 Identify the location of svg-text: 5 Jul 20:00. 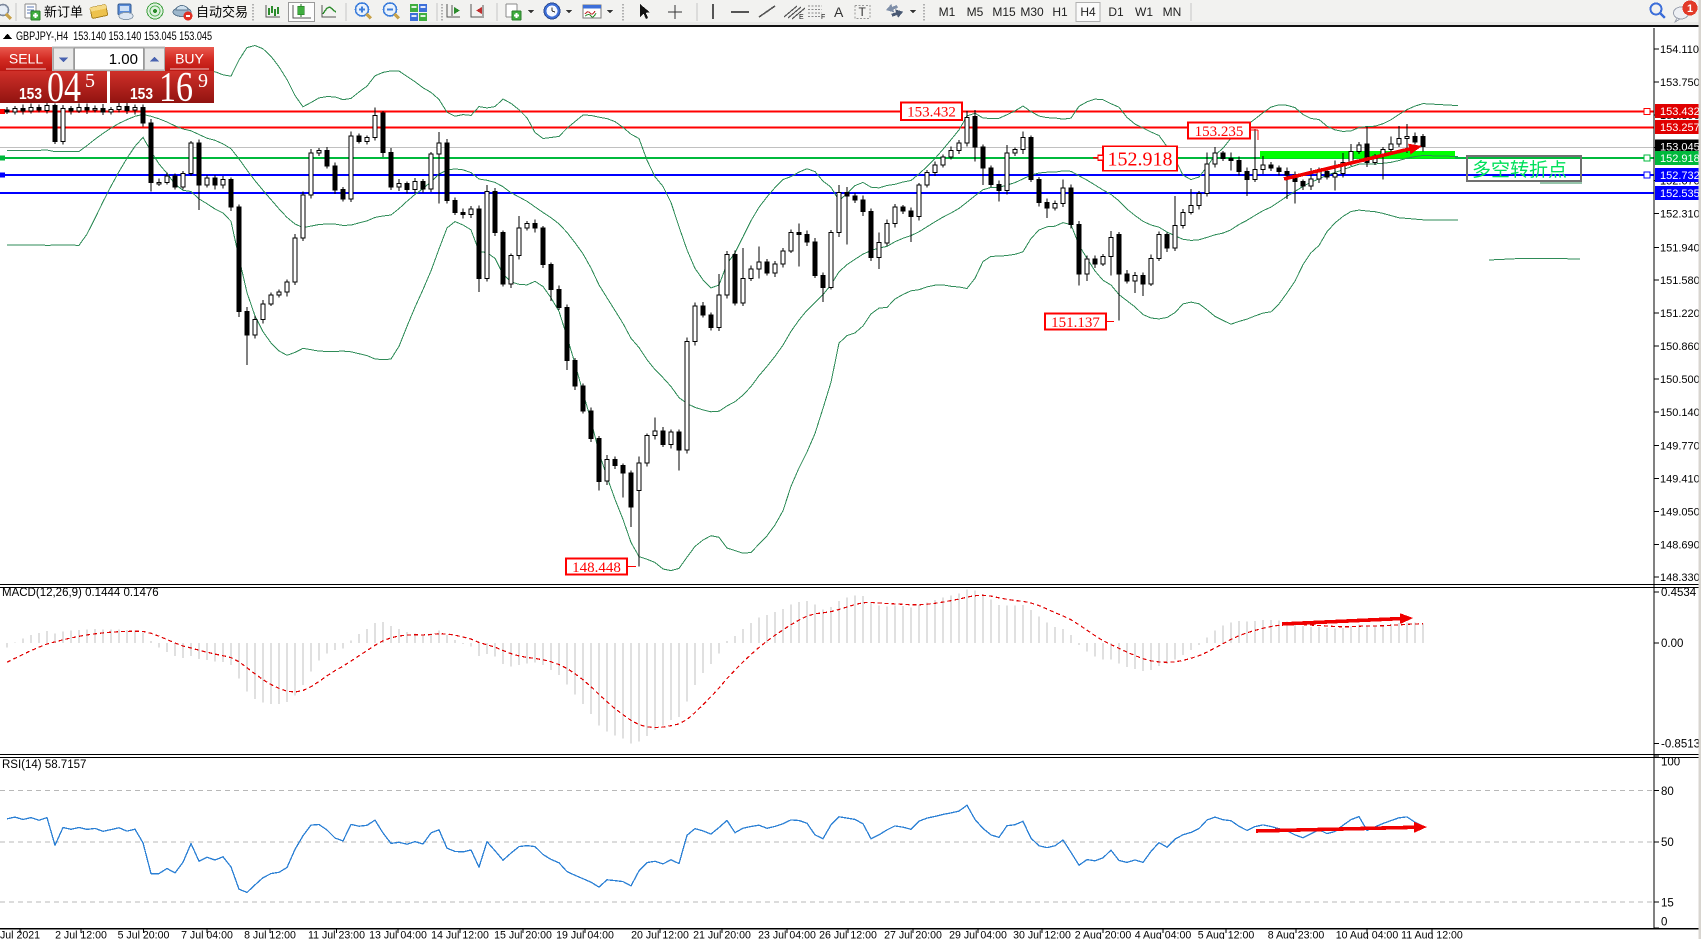
(144, 934).